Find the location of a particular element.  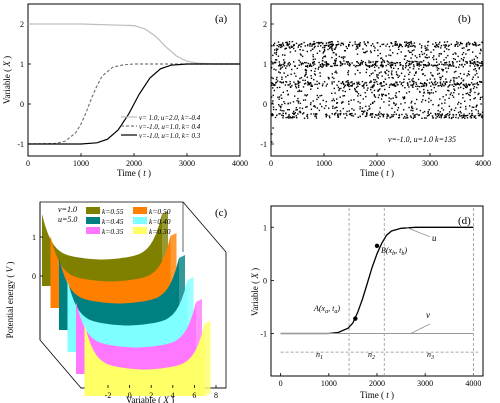

panel-d-point-a-label: A(xa, ta) is located at coordinates (326, 309).